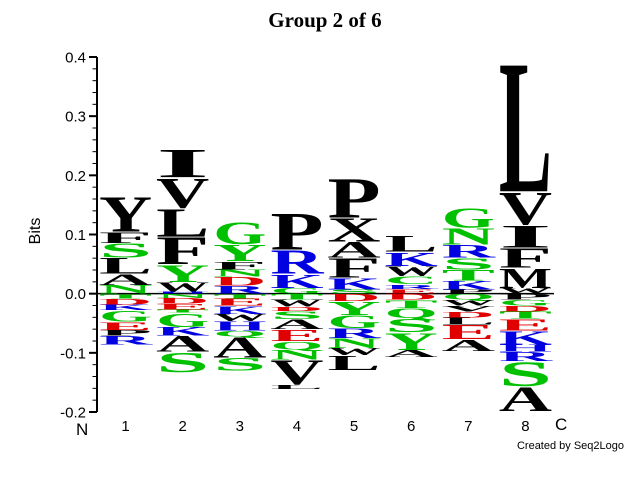 The image size is (640, 480). What do you see at coordinates (525, 308) in the screenshot?
I see `logo-letter-8-D-depleted: D` at bounding box center [525, 308].